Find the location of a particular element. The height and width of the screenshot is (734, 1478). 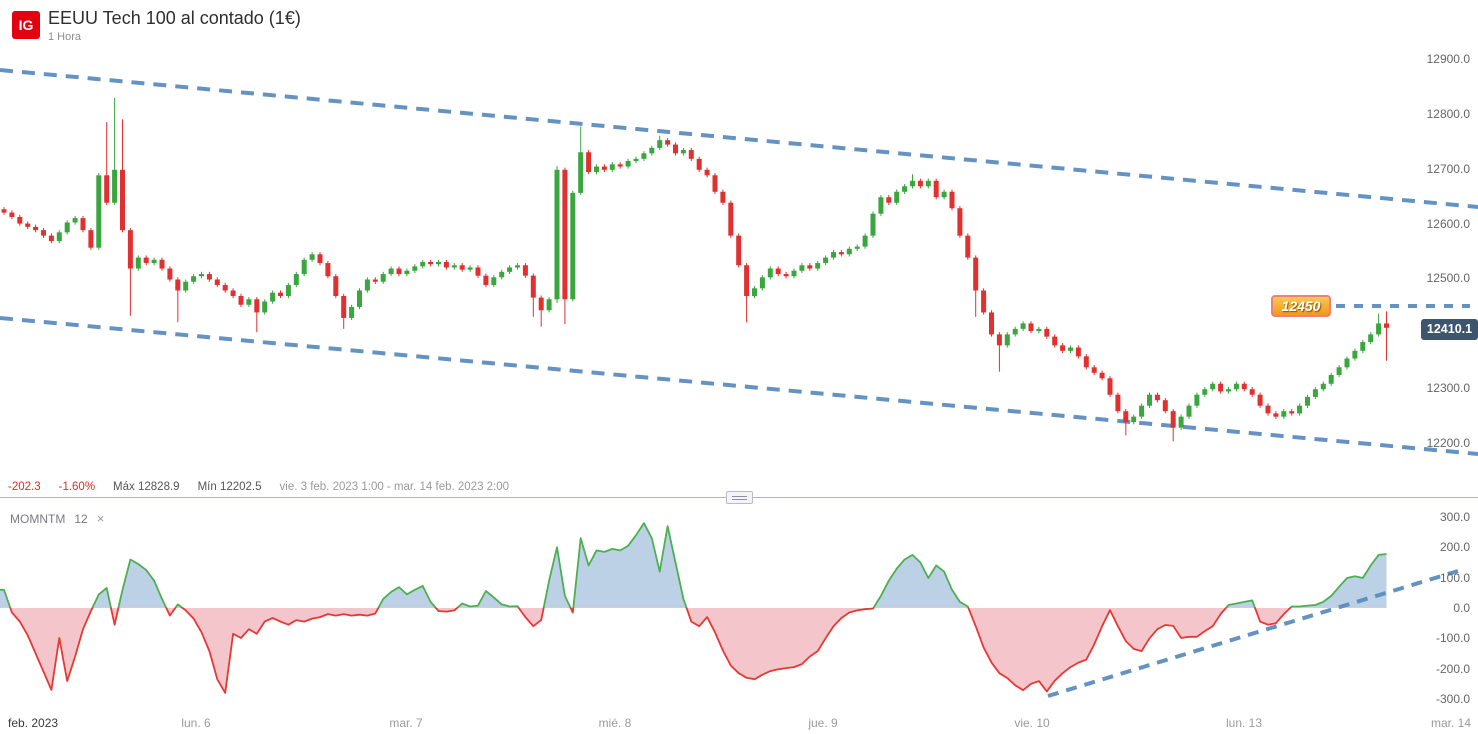

min-price: Mín 12202.5 is located at coordinates (230, 487).